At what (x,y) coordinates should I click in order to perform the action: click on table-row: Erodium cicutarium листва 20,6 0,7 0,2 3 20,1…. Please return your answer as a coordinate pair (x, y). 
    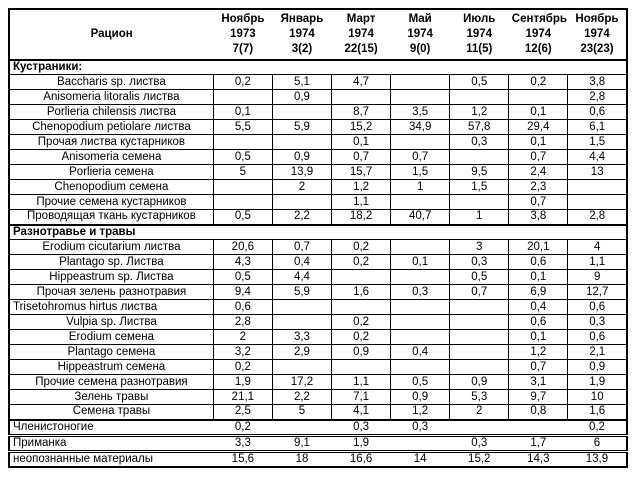
    Looking at the image, I should click on (318, 247).